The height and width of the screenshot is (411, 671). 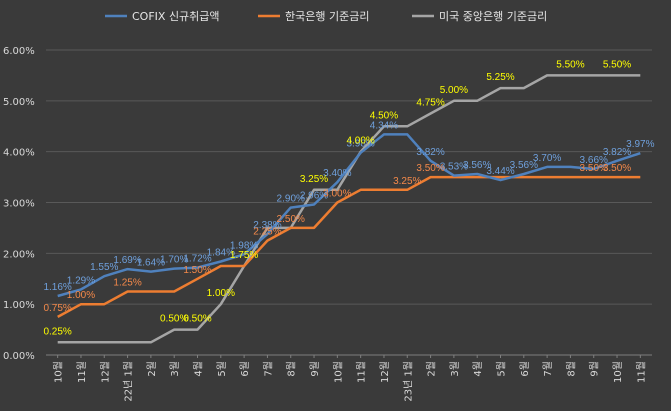 I want to click on data-label: 3.70%, so click(x=547, y=158).